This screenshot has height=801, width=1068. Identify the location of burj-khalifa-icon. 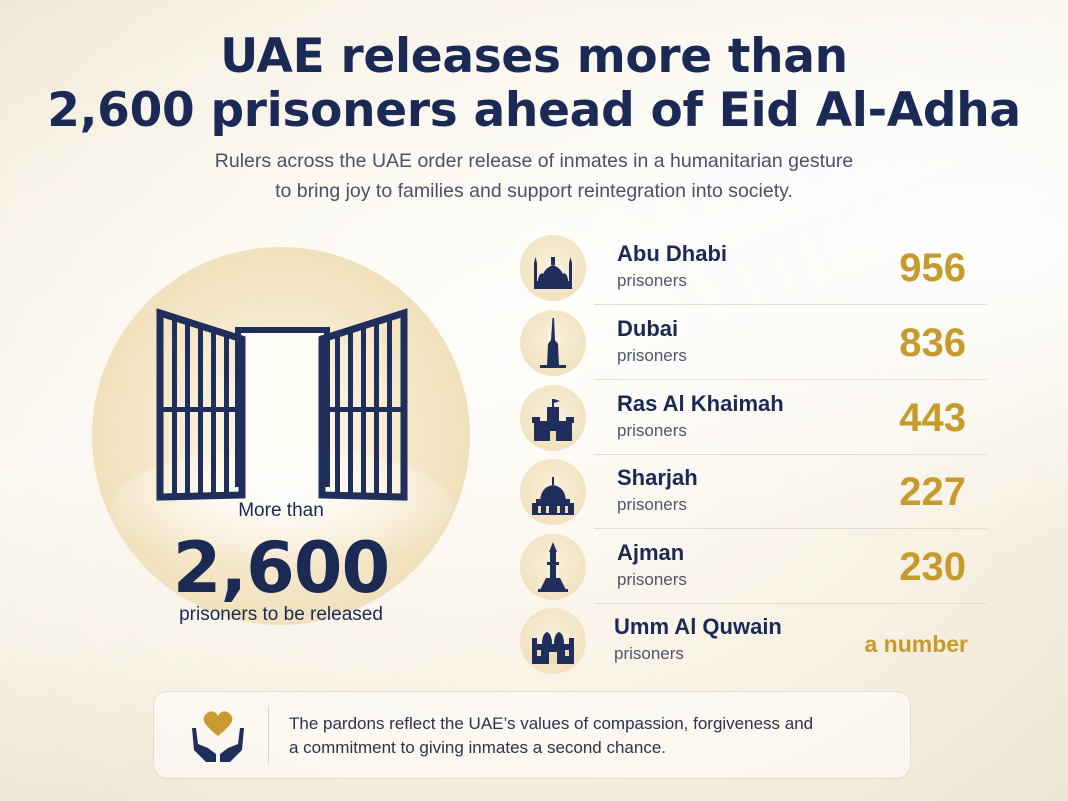
(553, 343).